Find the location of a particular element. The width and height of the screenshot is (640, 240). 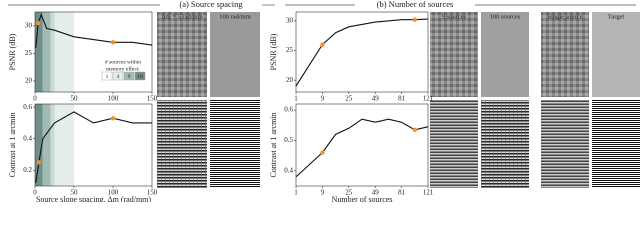

panel-title: (b) Number of sources is located at coordinates (415, 4).